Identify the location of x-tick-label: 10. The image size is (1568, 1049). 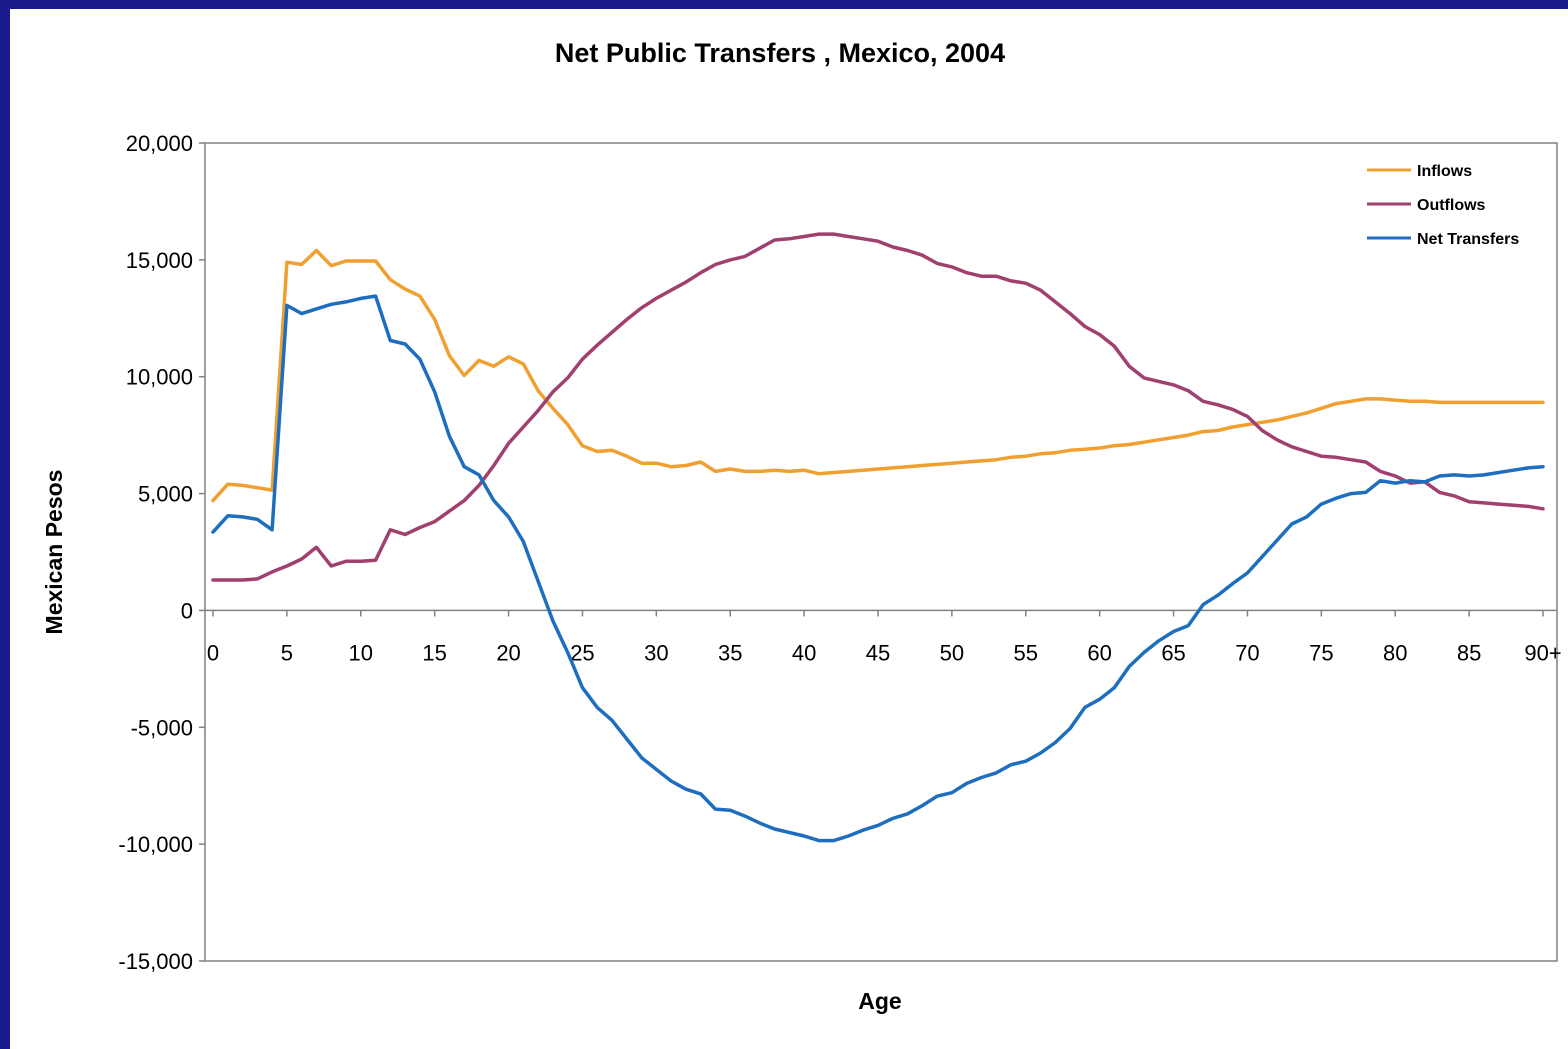
(361, 652).